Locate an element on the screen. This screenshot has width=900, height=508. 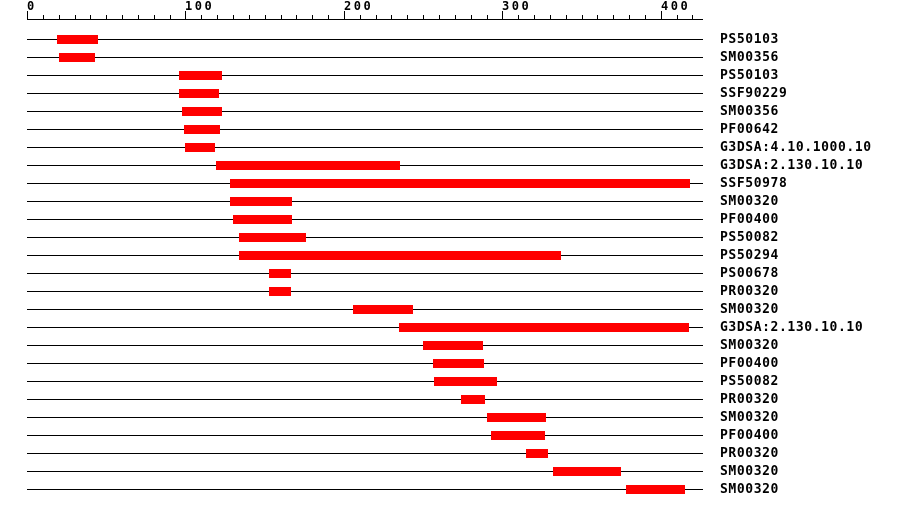
axis-tick-label: 300 is located at coordinates (517, 6).